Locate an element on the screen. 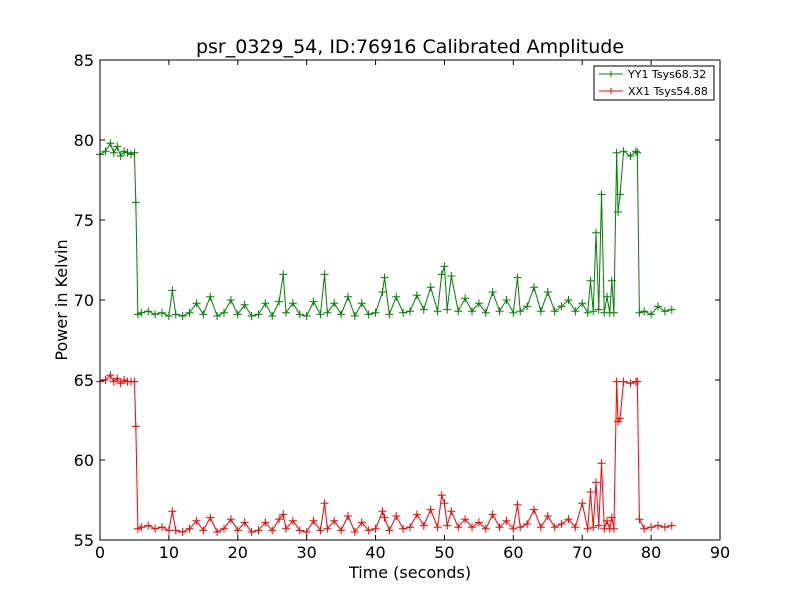 Image resolution: width=800 pixels, height=600 pixels. y-axis-title: Power in Kelvin is located at coordinates (61, 299).